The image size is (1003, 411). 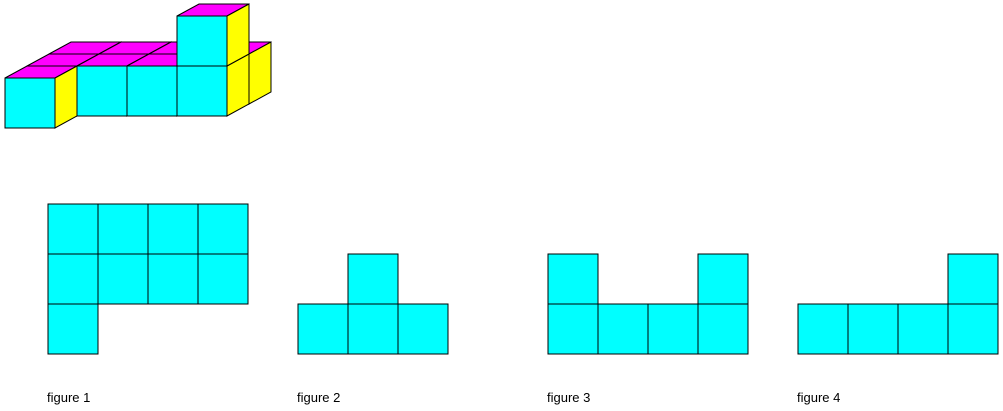 I want to click on cube-solid, so click(x=138, y=66).